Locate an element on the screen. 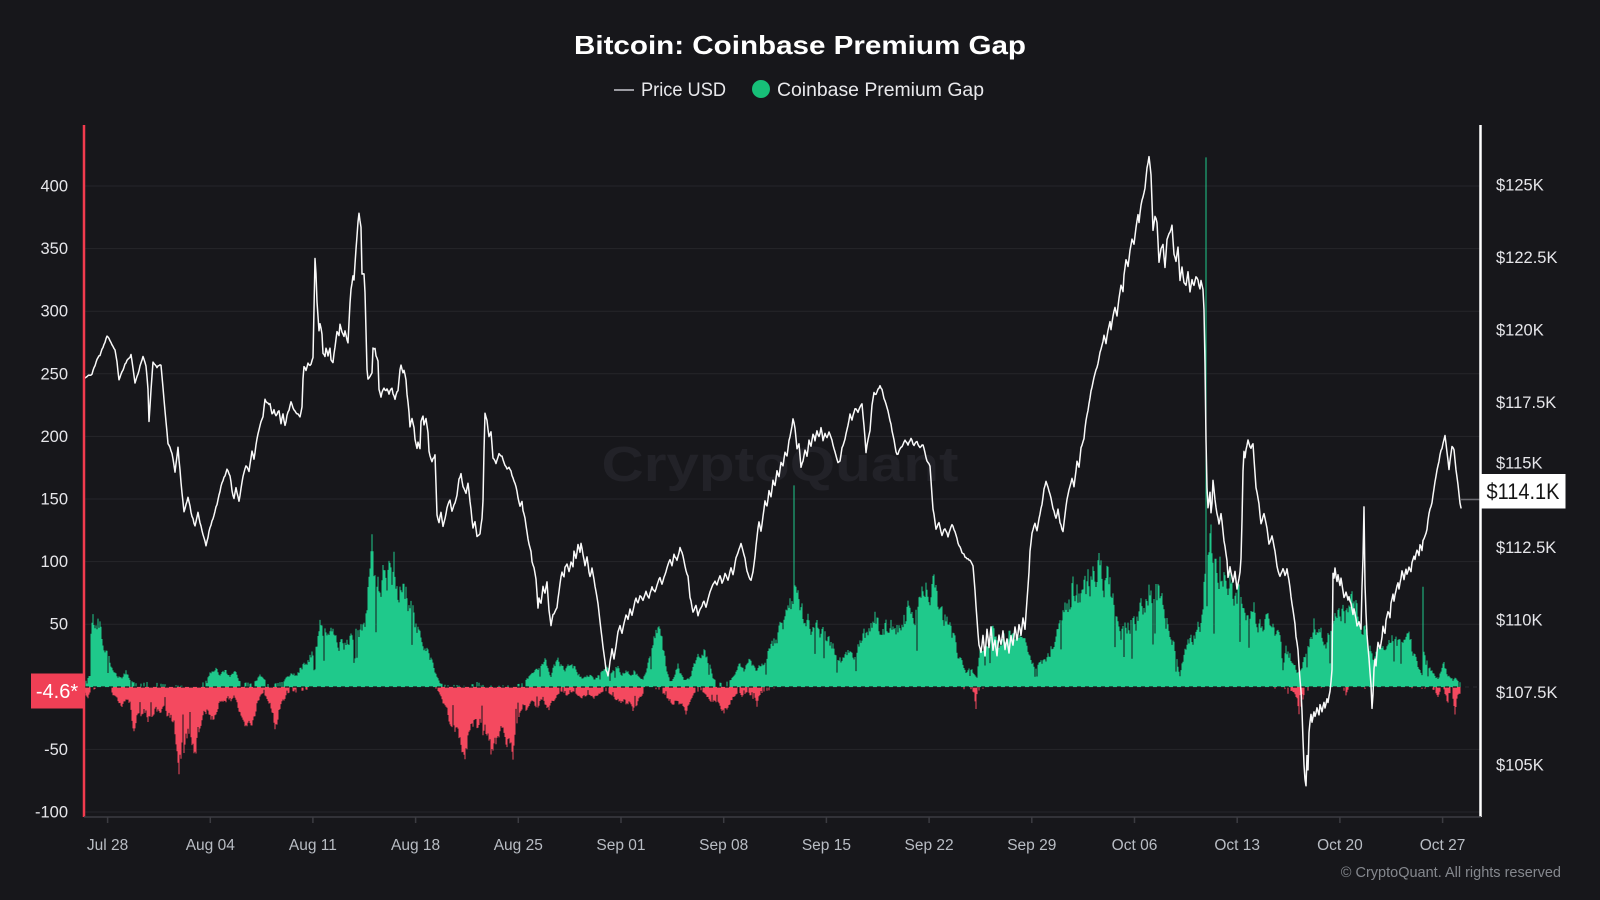 The image size is (1600, 900). svg-text: Sep 08 is located at coordinates (723, 845).